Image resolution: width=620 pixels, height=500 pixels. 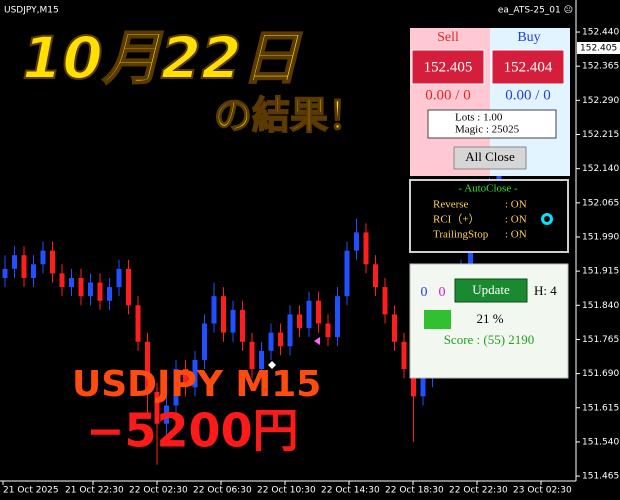 What do you see at coordinates (350, 491) in the screenshot?
I see `x-tick-label: 22 Oct 14:30` at bounding box center [350, 491].